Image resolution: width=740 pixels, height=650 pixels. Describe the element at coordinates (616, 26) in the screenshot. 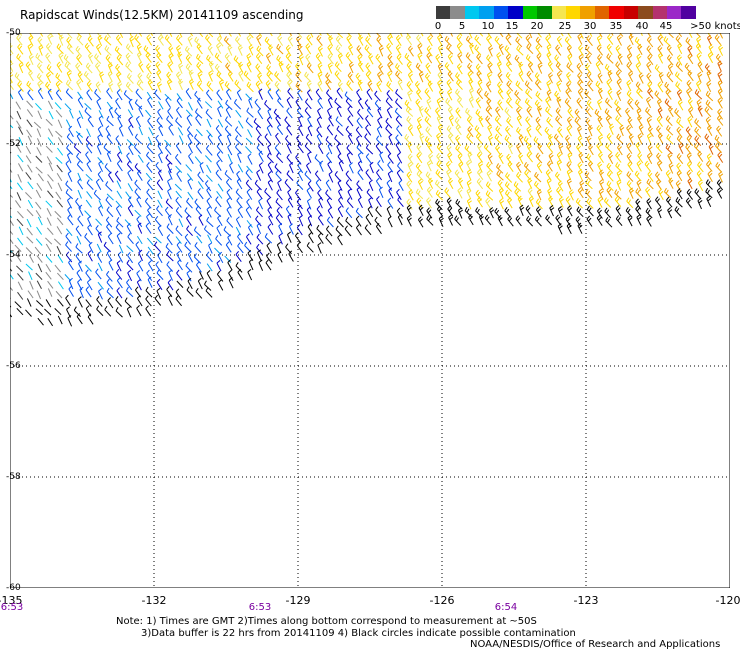

I see `colorbar-label: 35` at that location.